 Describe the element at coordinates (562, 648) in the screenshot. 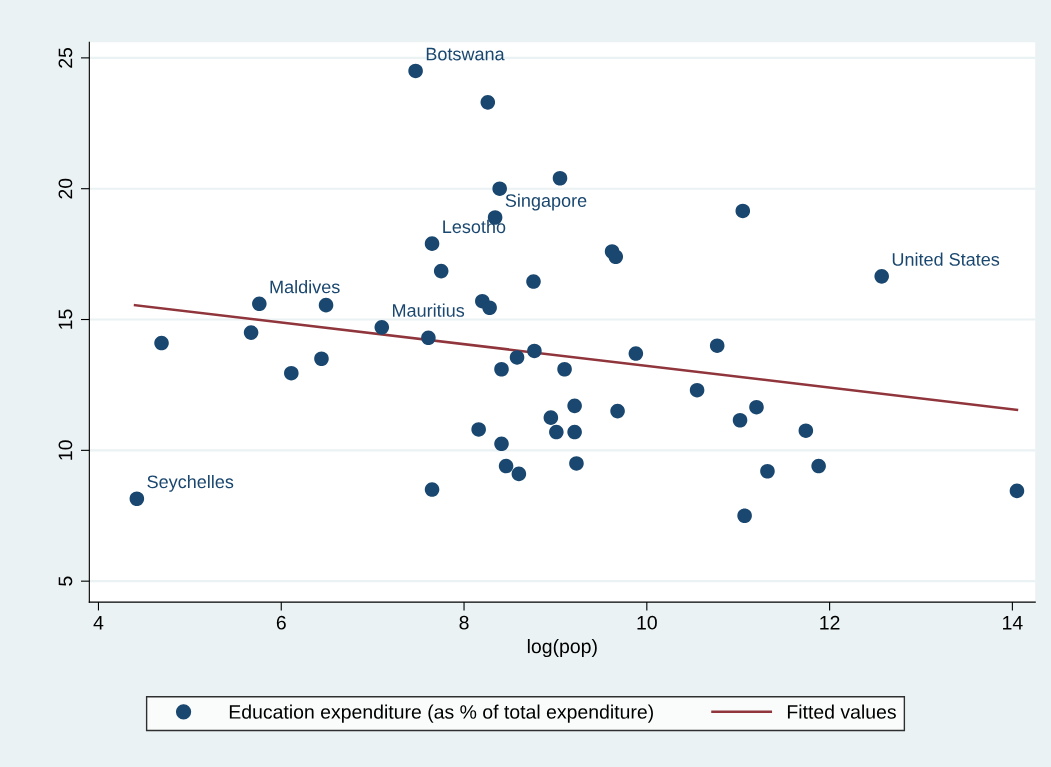

I see `x-axis-title: log(pop)` at that location.